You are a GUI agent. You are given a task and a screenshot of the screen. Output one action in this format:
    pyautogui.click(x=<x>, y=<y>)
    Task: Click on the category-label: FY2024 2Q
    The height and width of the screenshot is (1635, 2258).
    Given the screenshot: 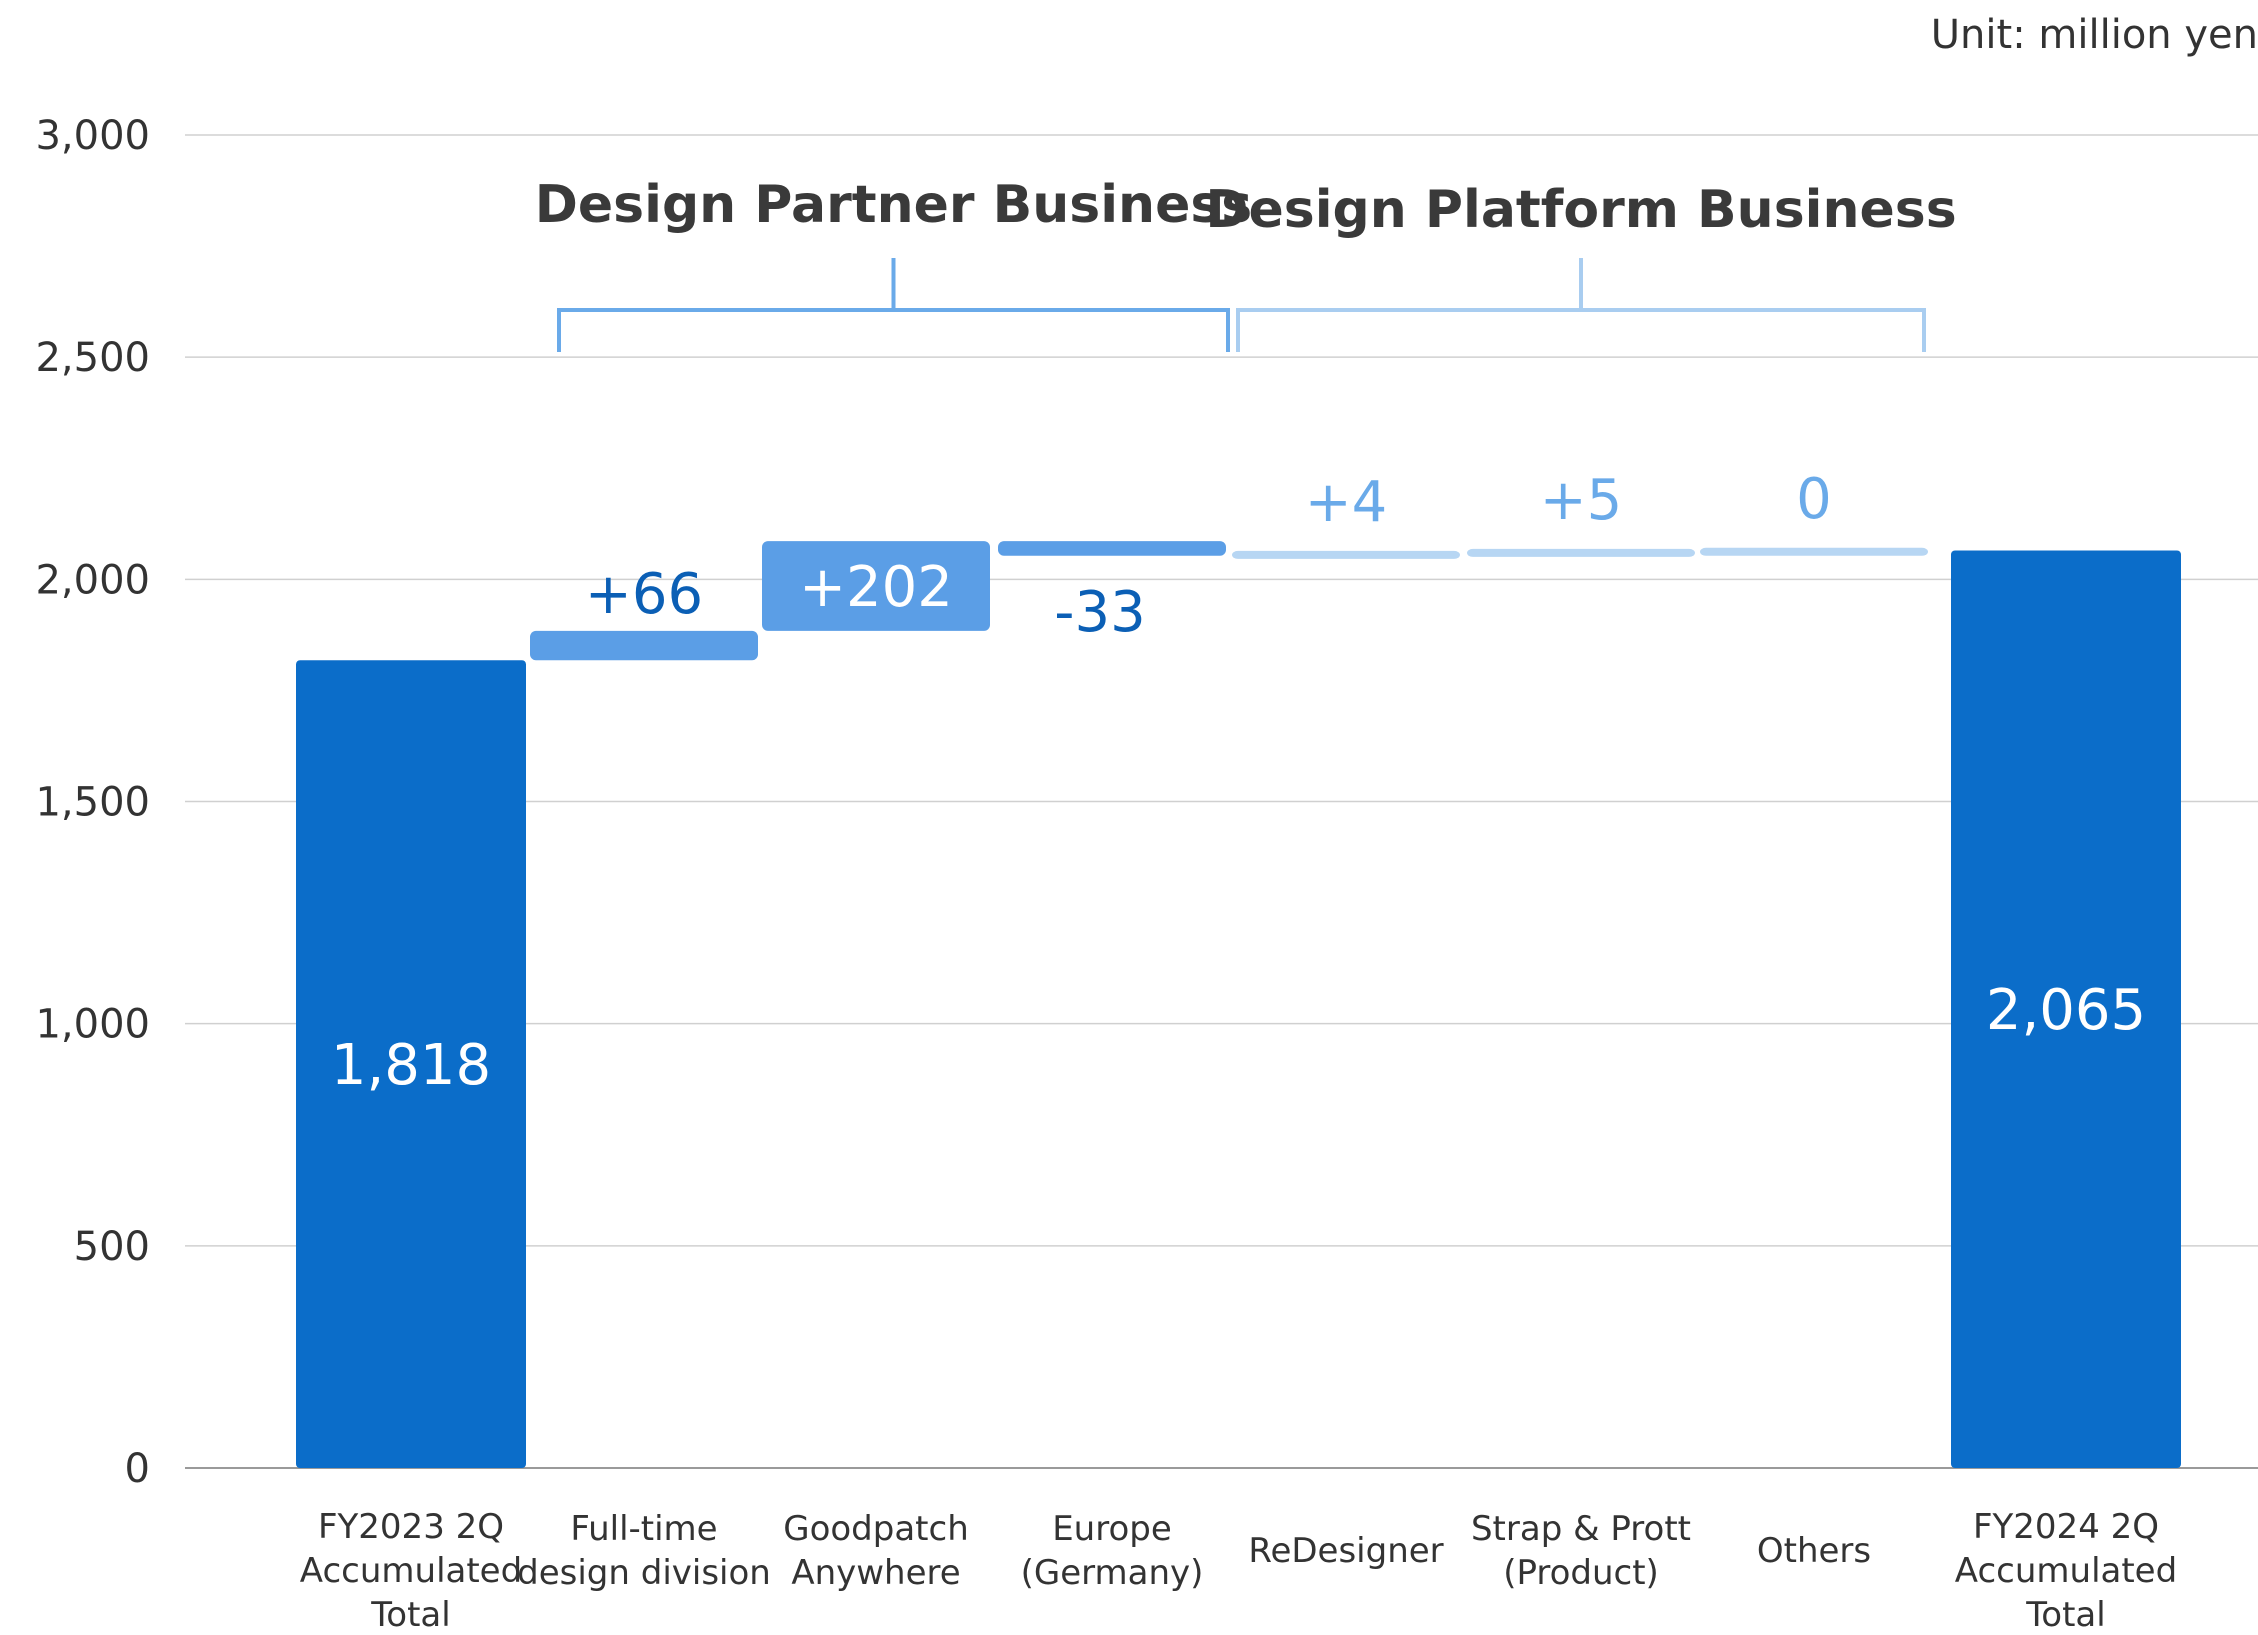 What is the action you would take?
    pyautogui.click(x=2066, y=1527)
    